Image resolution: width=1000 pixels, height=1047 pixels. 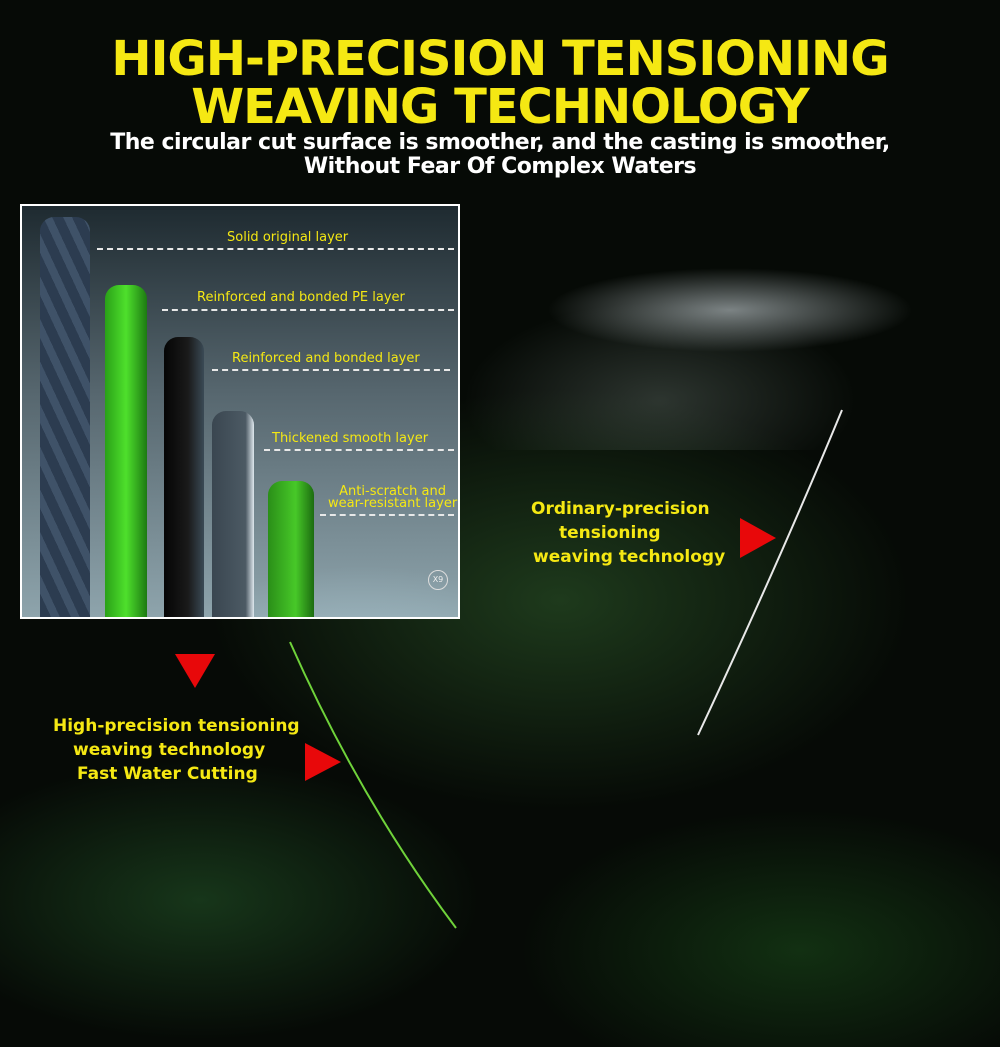 What do you see at coordinates (393, 497) in the screenshot?
I see `layer-label: Anti-scratch and wear-resistant layer` at bounding box center [393, 497].